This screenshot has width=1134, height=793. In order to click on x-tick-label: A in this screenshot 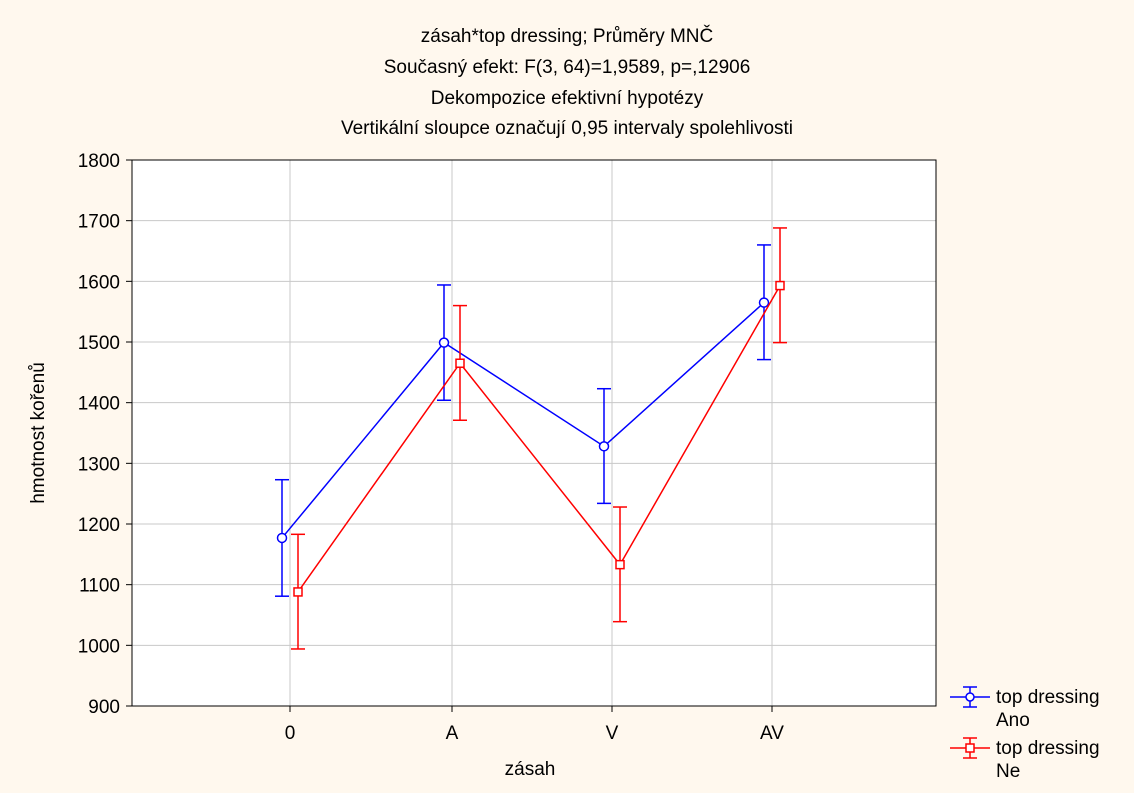, I will do `click(452, 733)`.